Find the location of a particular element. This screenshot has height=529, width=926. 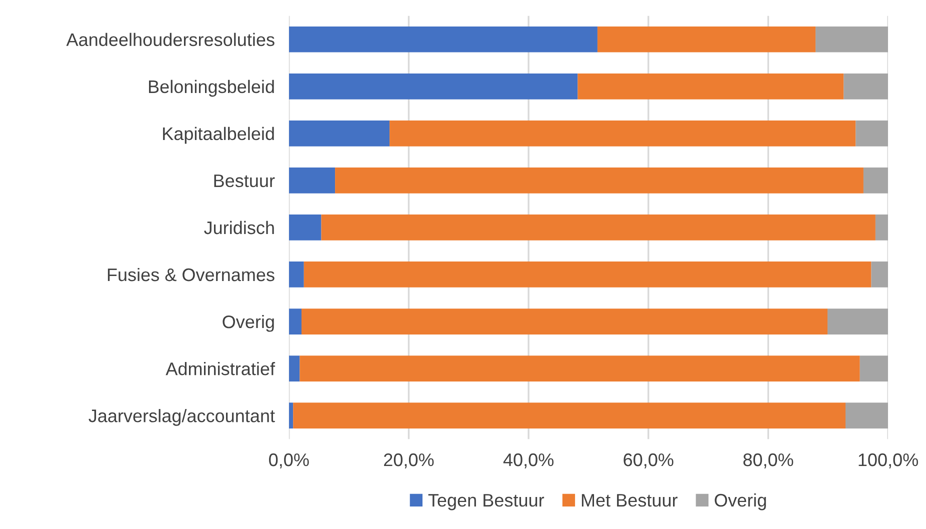

legend-label: Overig is located at coordinates (740, 501).